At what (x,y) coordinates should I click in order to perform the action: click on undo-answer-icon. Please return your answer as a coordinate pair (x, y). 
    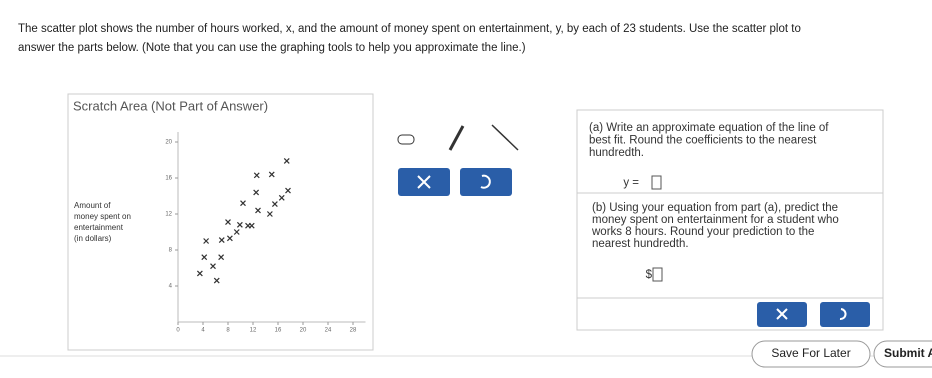
    Looking at the image, I should click on (843, 314).